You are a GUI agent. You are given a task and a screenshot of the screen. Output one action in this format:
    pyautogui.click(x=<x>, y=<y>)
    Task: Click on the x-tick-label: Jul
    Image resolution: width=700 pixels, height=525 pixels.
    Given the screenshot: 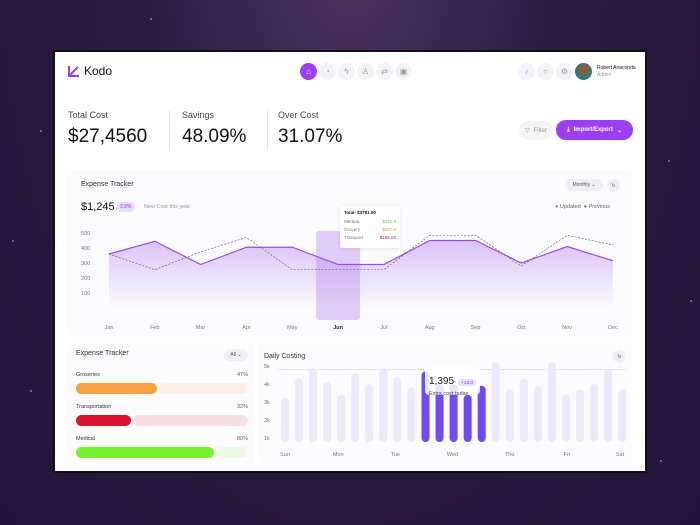 What is the action you would take?
    pyautogui.click(x=383, y=328)
    